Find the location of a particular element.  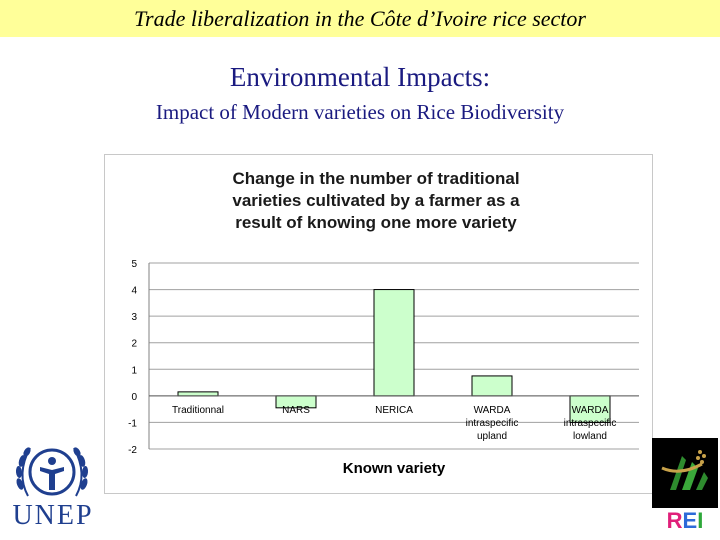

chart-title-line: result of knowing one more variety is located at coordinates (376, 222).